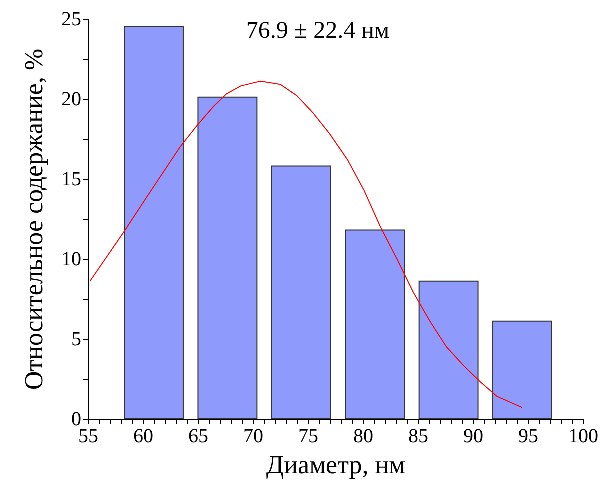 The height and width of the screenshot is (488, 601). I want to click on x-tick-label: 60, so click(144, 437).